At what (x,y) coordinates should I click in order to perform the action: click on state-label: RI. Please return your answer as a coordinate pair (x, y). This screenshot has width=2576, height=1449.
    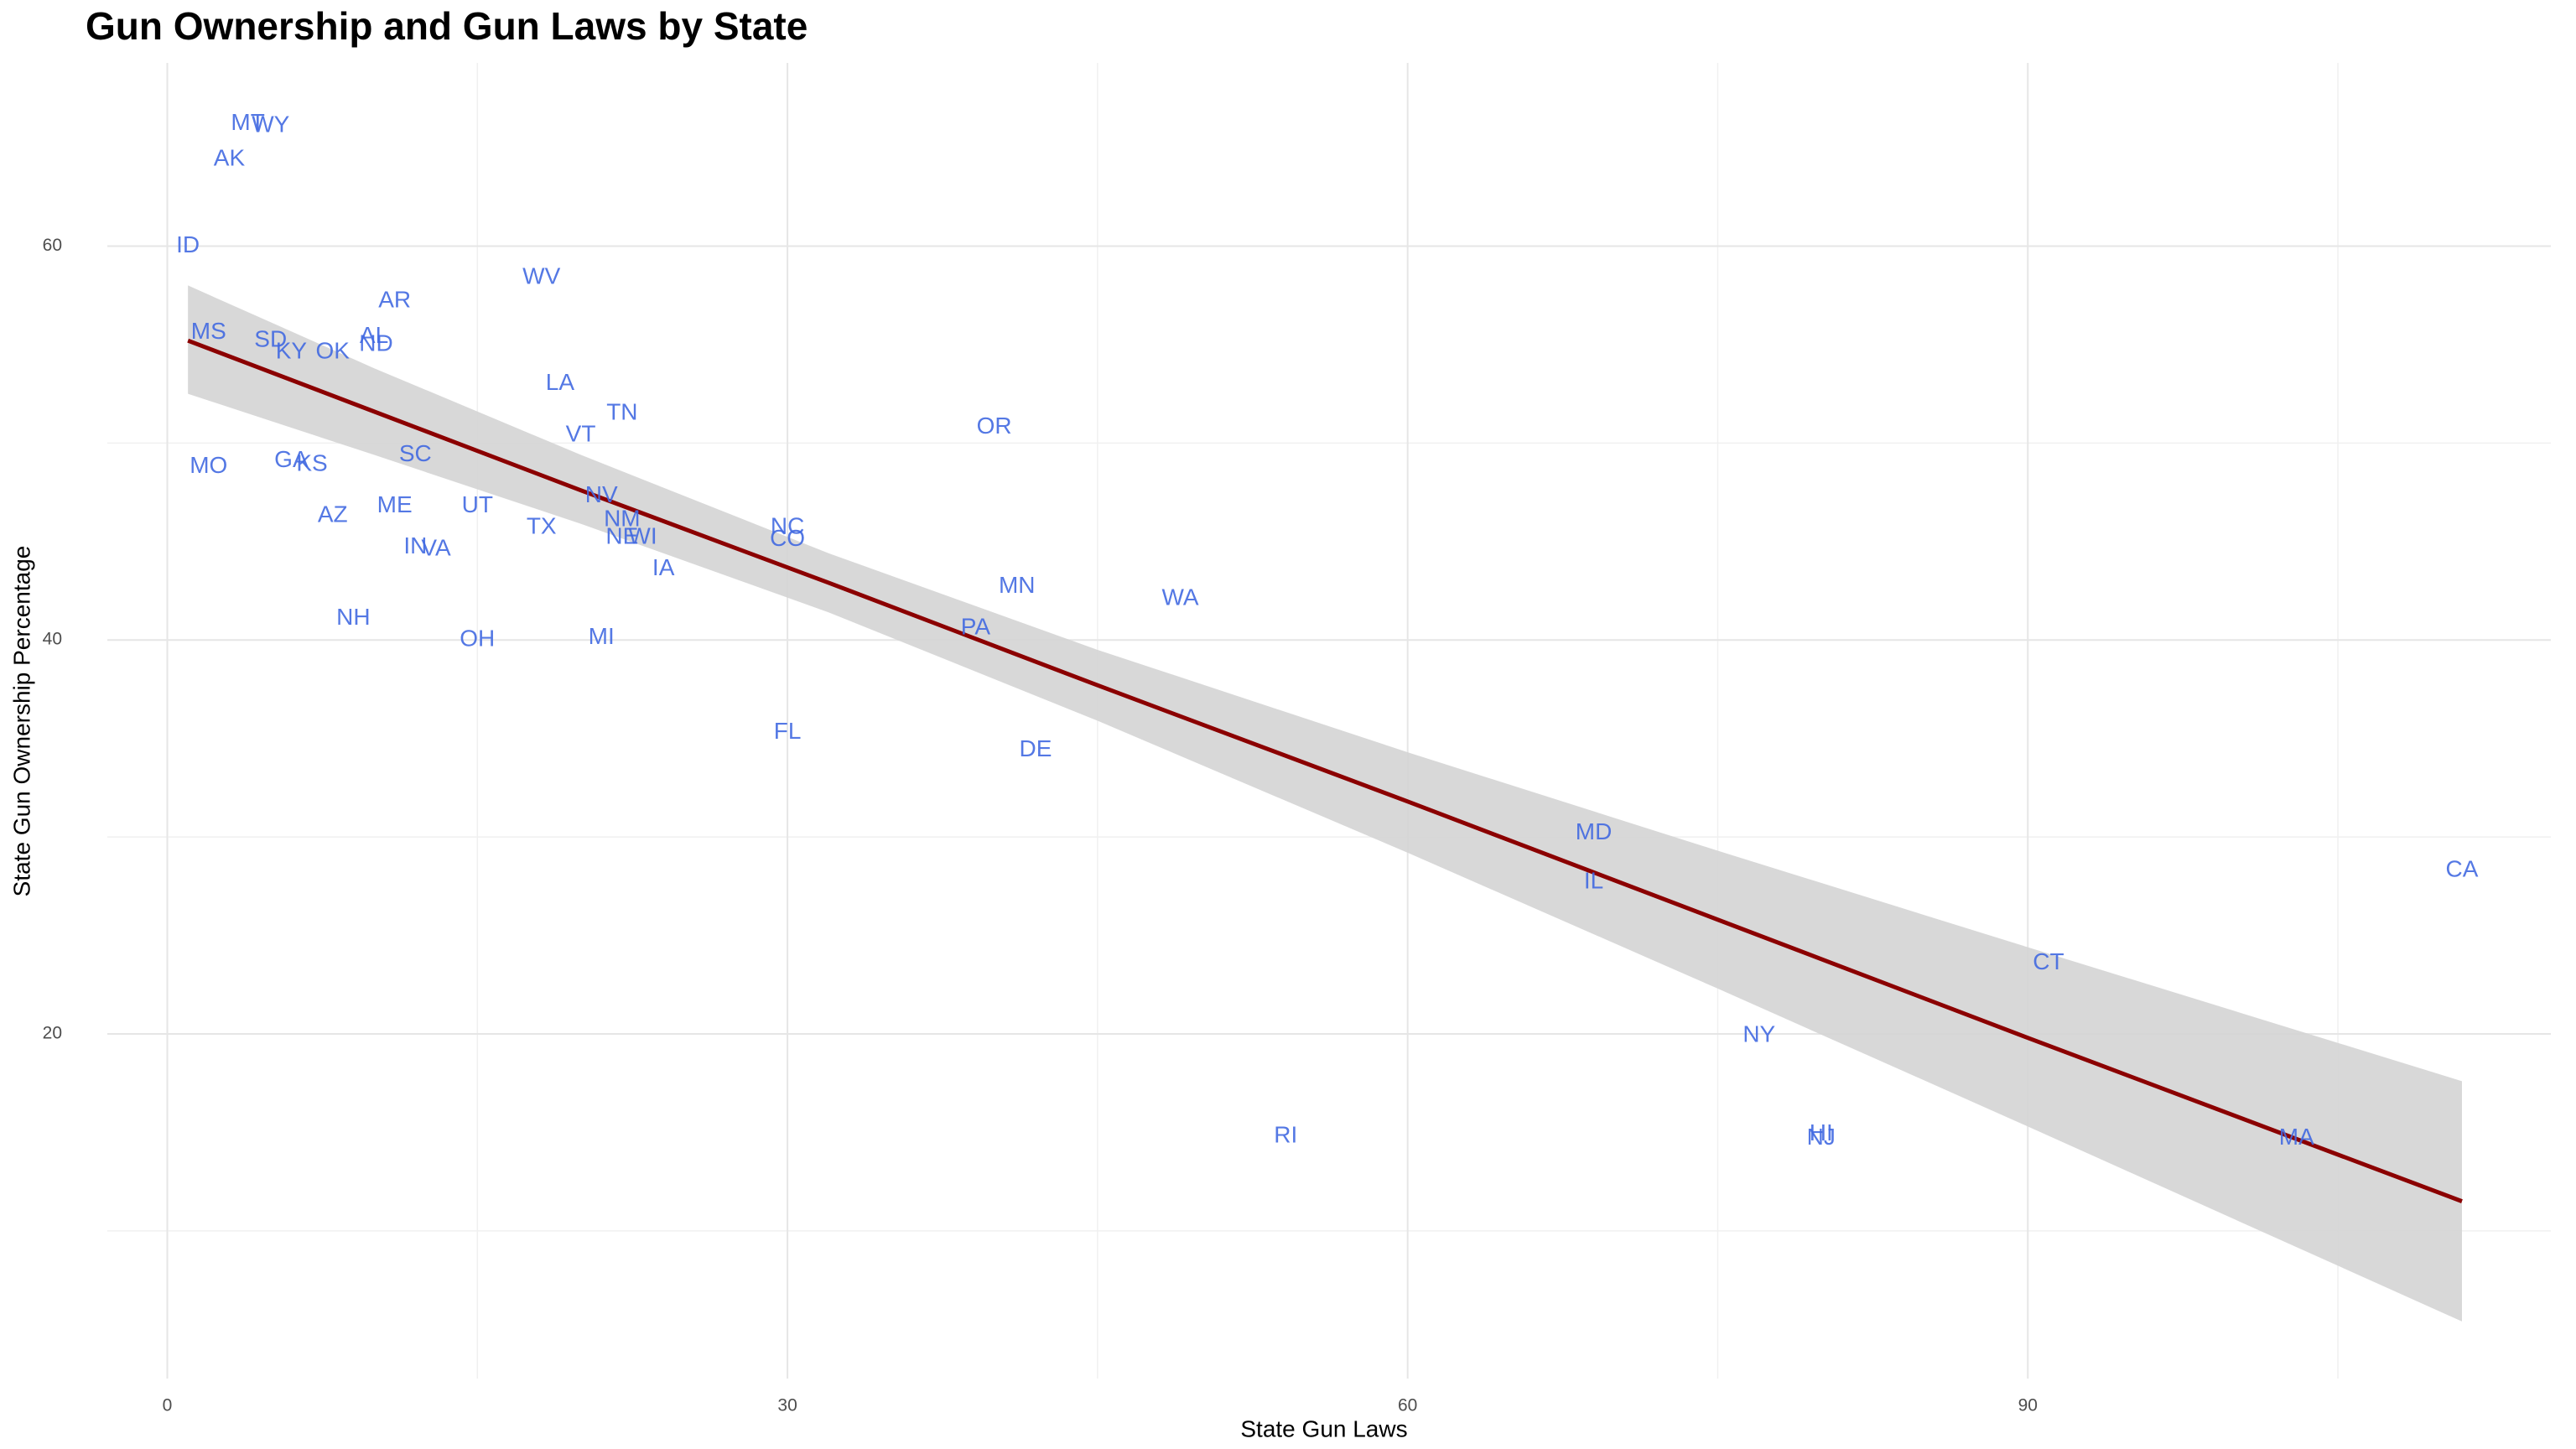
    Looking at the image, I should click on (1285, 1134).